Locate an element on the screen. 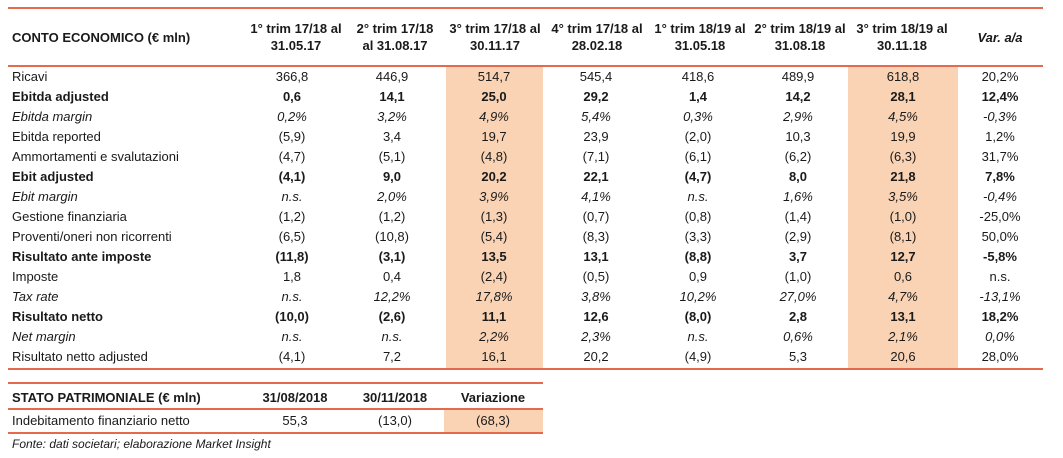  row-value: 366,8 is located at coordinates (292, 76).